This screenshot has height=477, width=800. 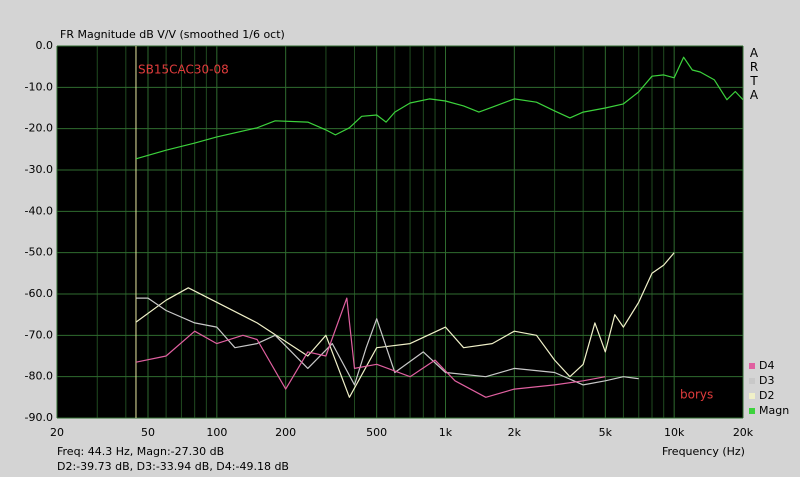 I want to click on x-tick-label: 20, so click(x=57, y=432).